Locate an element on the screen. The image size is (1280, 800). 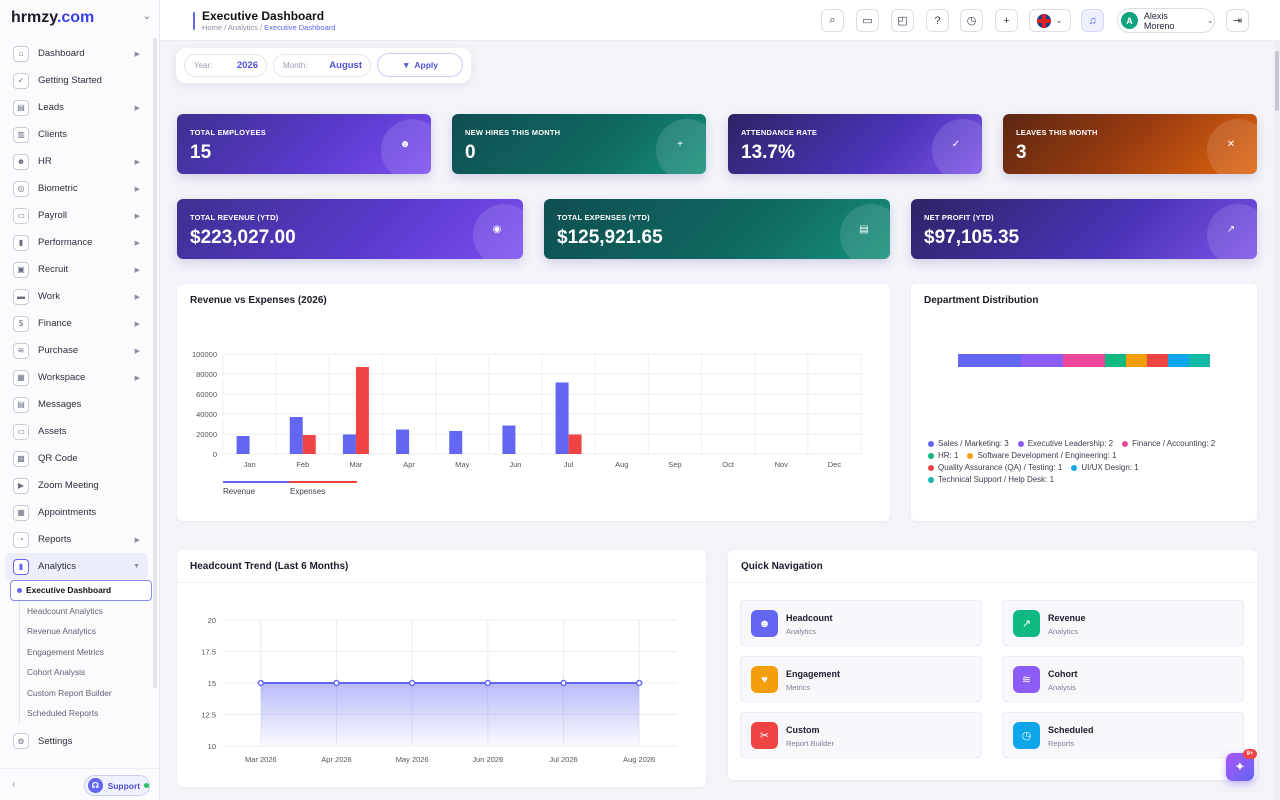
submenu-item-engagement-metrics: Engagement Metrics is located at coordinates (84, 652).